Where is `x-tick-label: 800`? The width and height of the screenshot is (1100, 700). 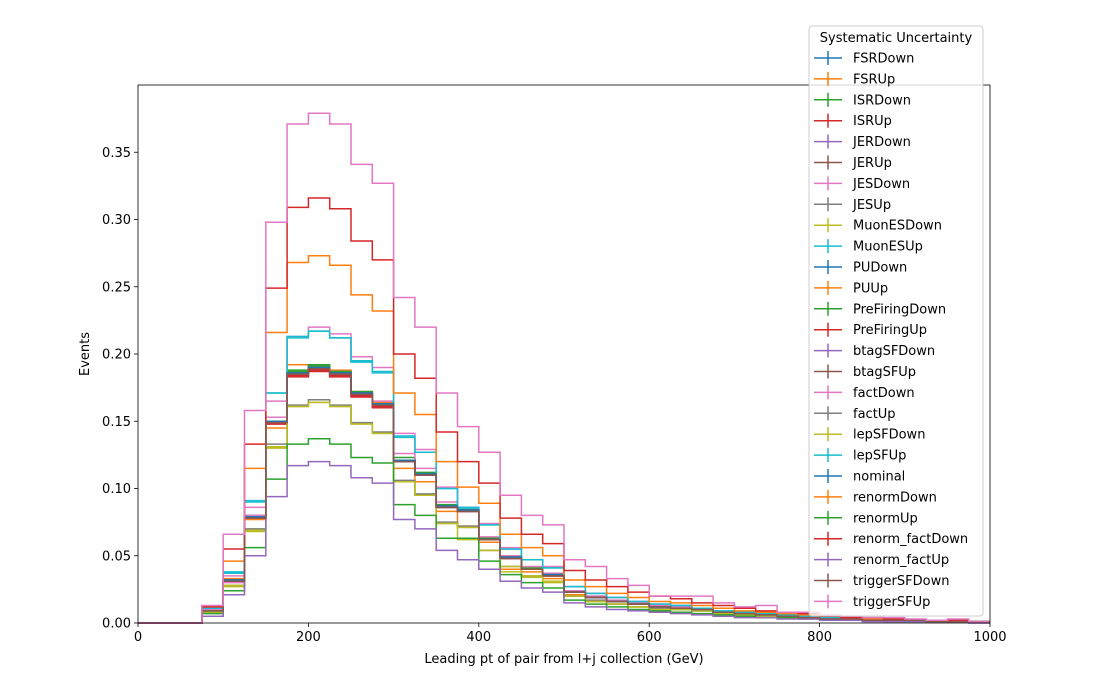
x-tick-label: 800 is located at coordinates (819, 637).